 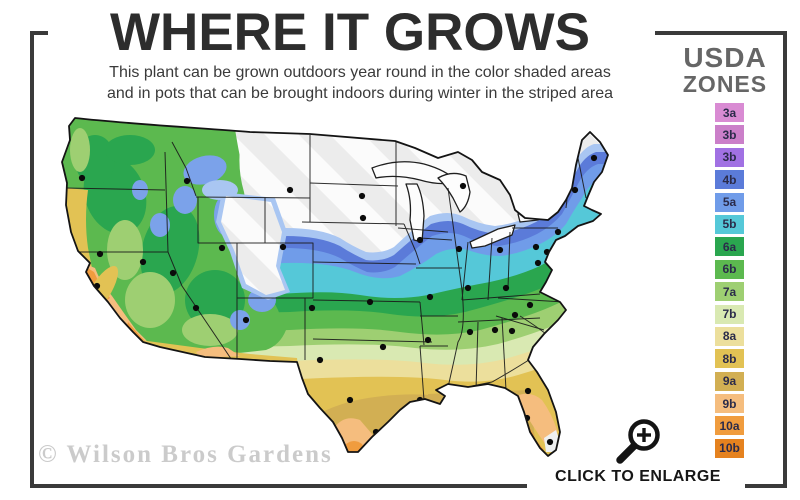 I want to click on zone-legend: 3a 3b 3b 4b 5a 5b 6a 6b 7a 7b 8a 8b 9a 9b 10a 10b, so click(x=729, y=282).